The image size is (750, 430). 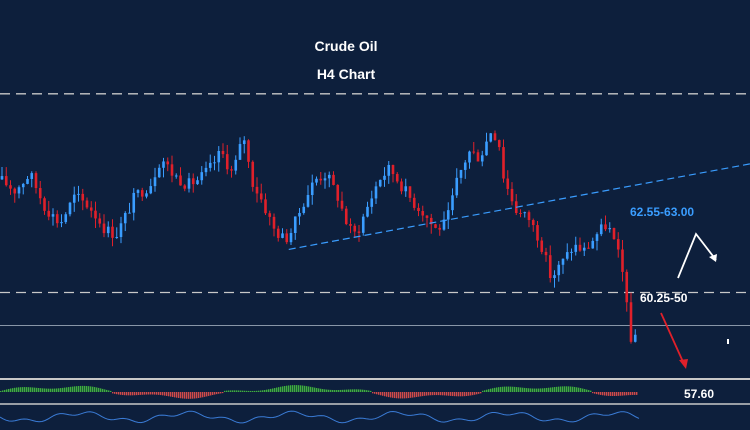 What do you see at coordinates (697, 255) in the screenshot?
I see `up-arrow` at bounding box center [697, 255].